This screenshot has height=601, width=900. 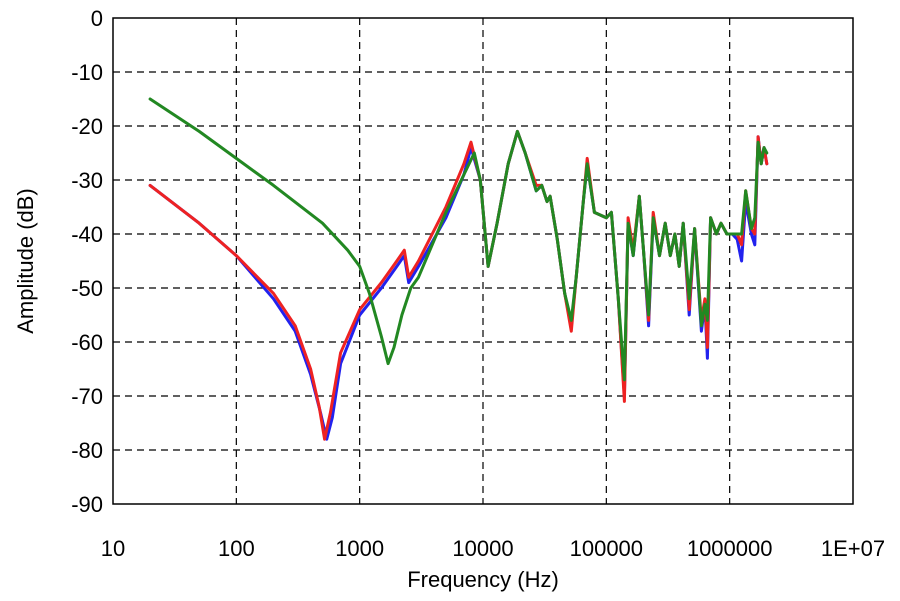 What do you see at coordinates (87, 180) in the screenshot?
I see `y-tick-label: -30` at bounding box center [87, 180].